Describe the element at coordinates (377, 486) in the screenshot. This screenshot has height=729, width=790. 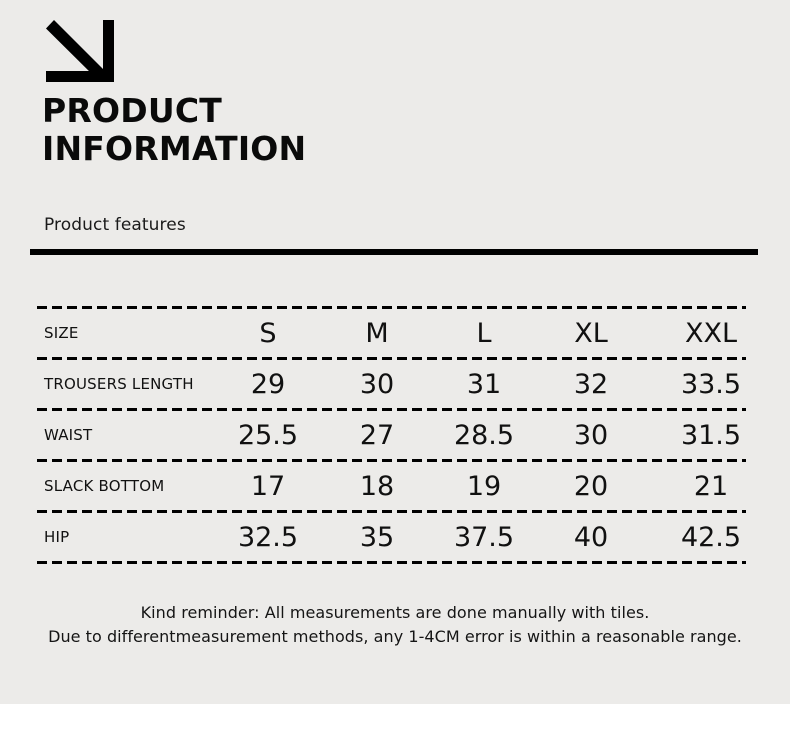
I see `cell-slack-bottom-m: 18` at that location.